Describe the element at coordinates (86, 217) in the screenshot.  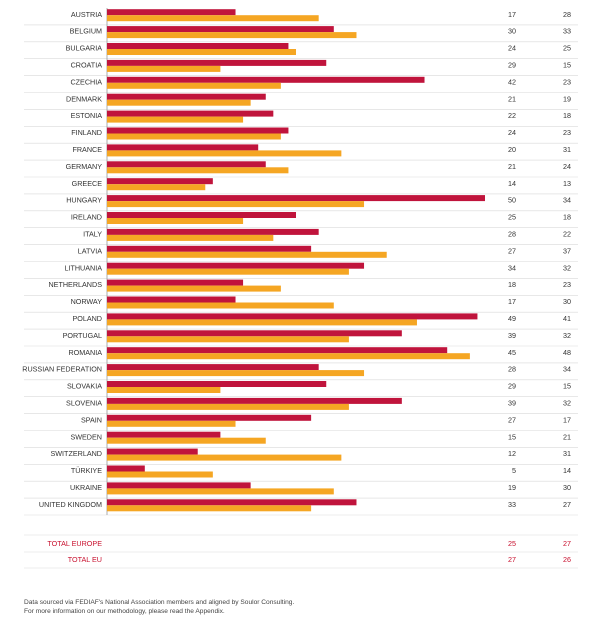
I see `category-label: IRELAND` at that location.